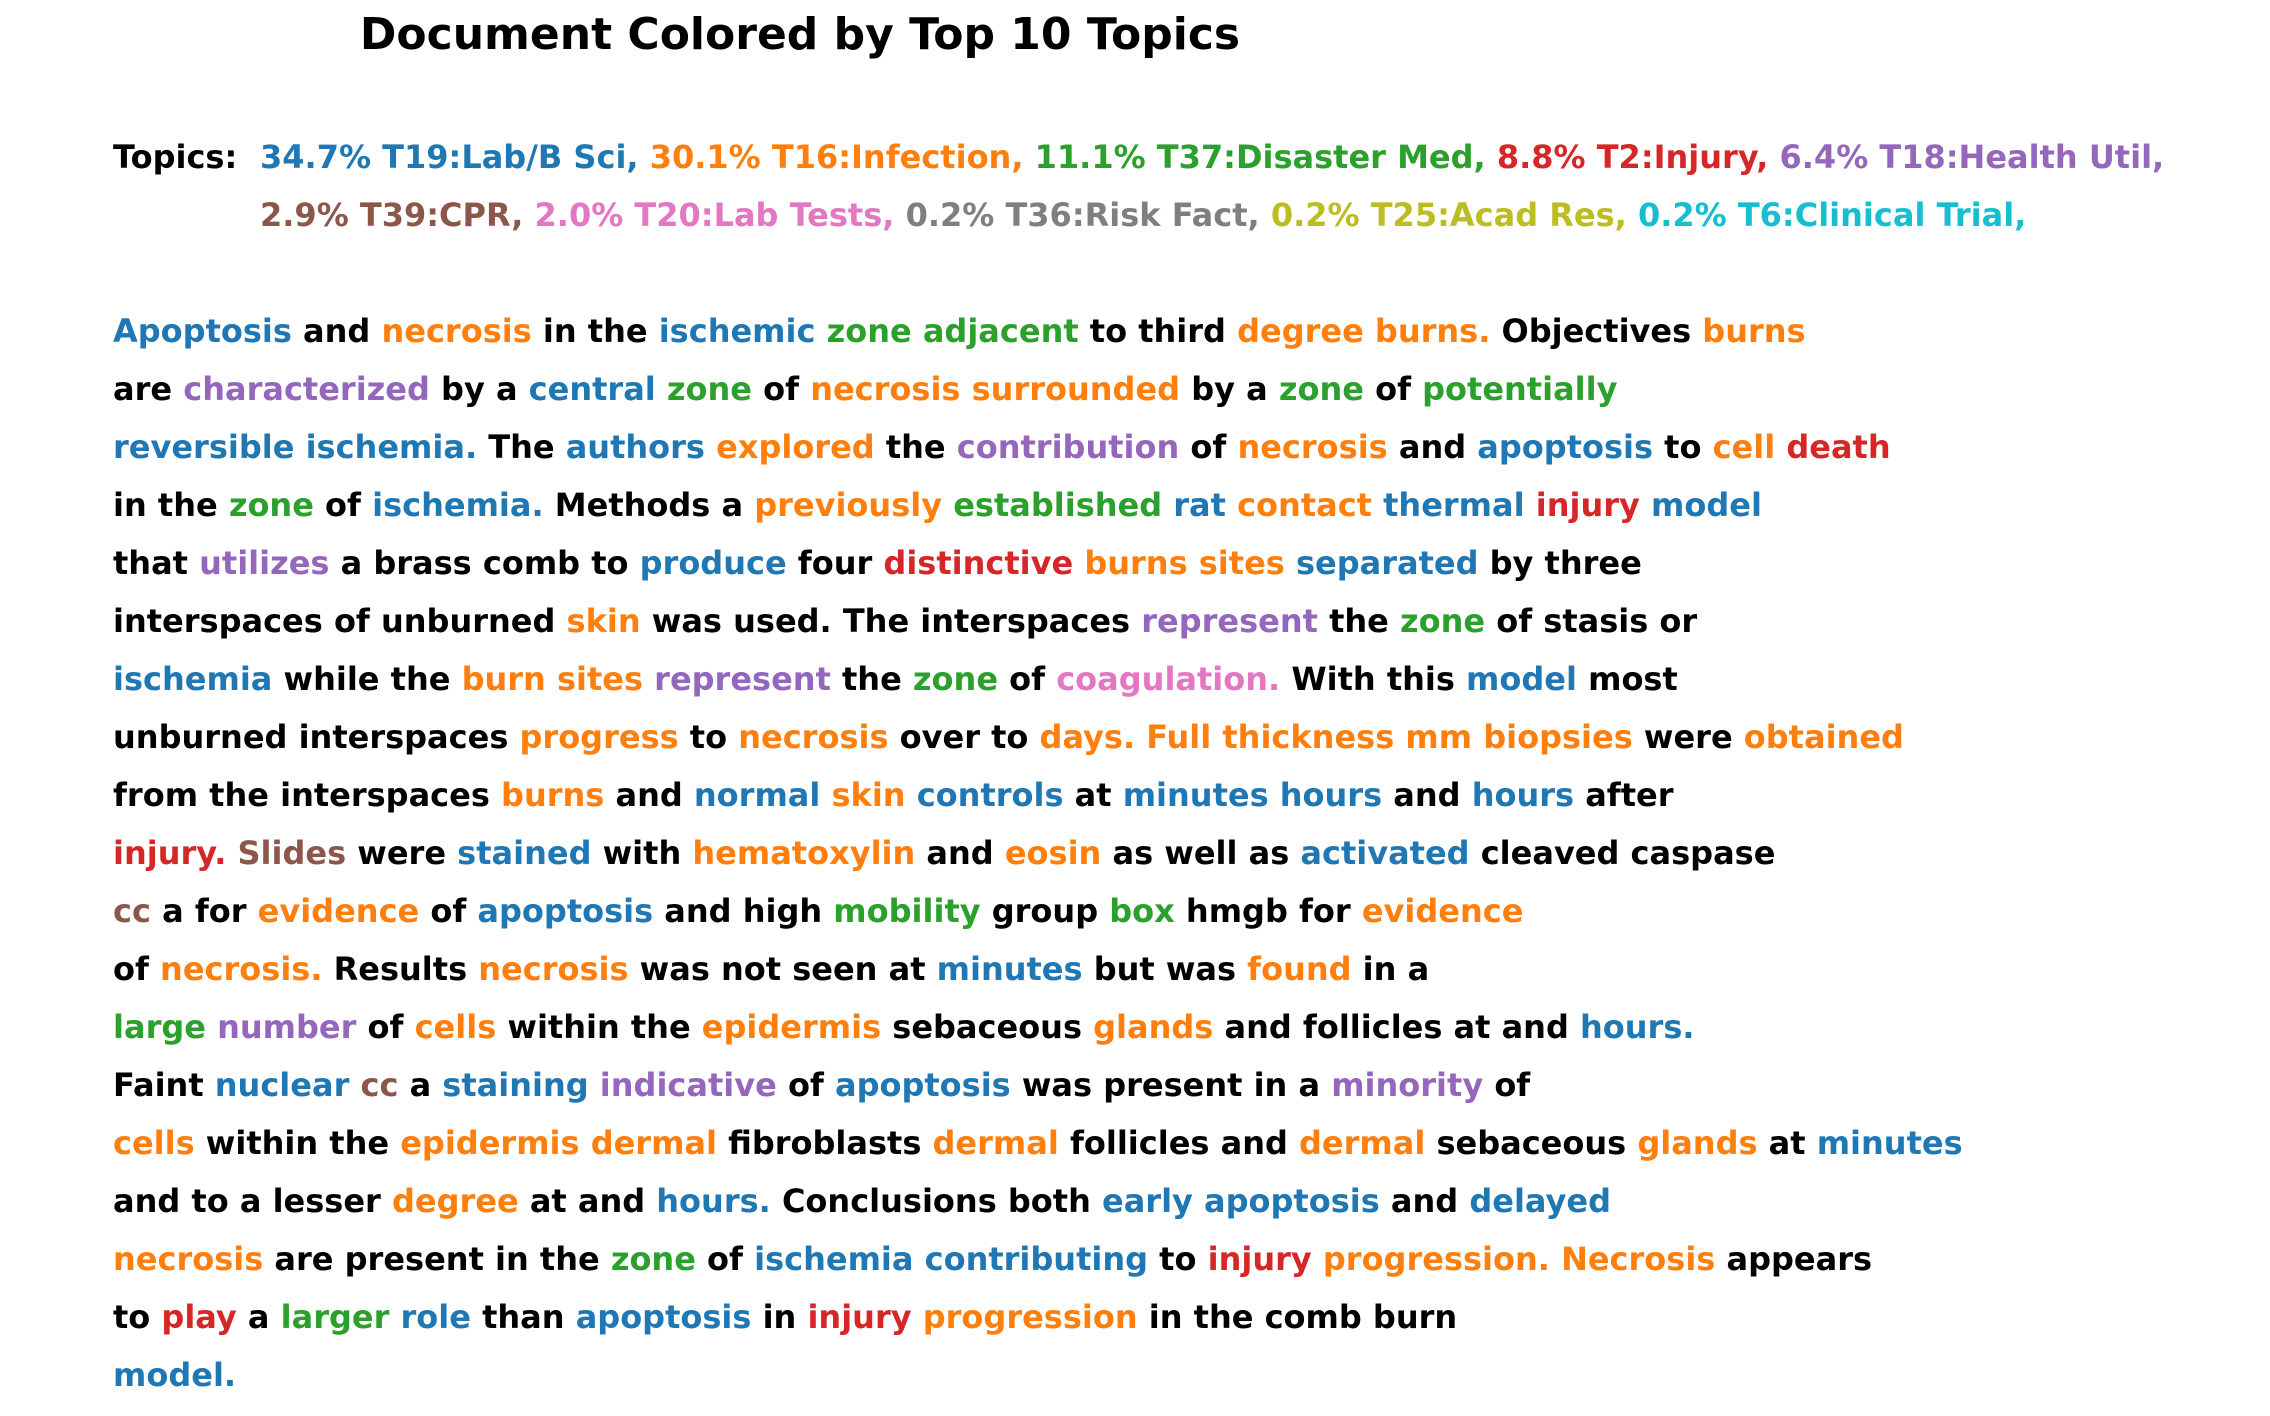 The image size is (2270, 1416). What do you see at coordinates (1165, 969) in the screenshot?
I see `plain-word: but was` at bounding box center [1165, 969].